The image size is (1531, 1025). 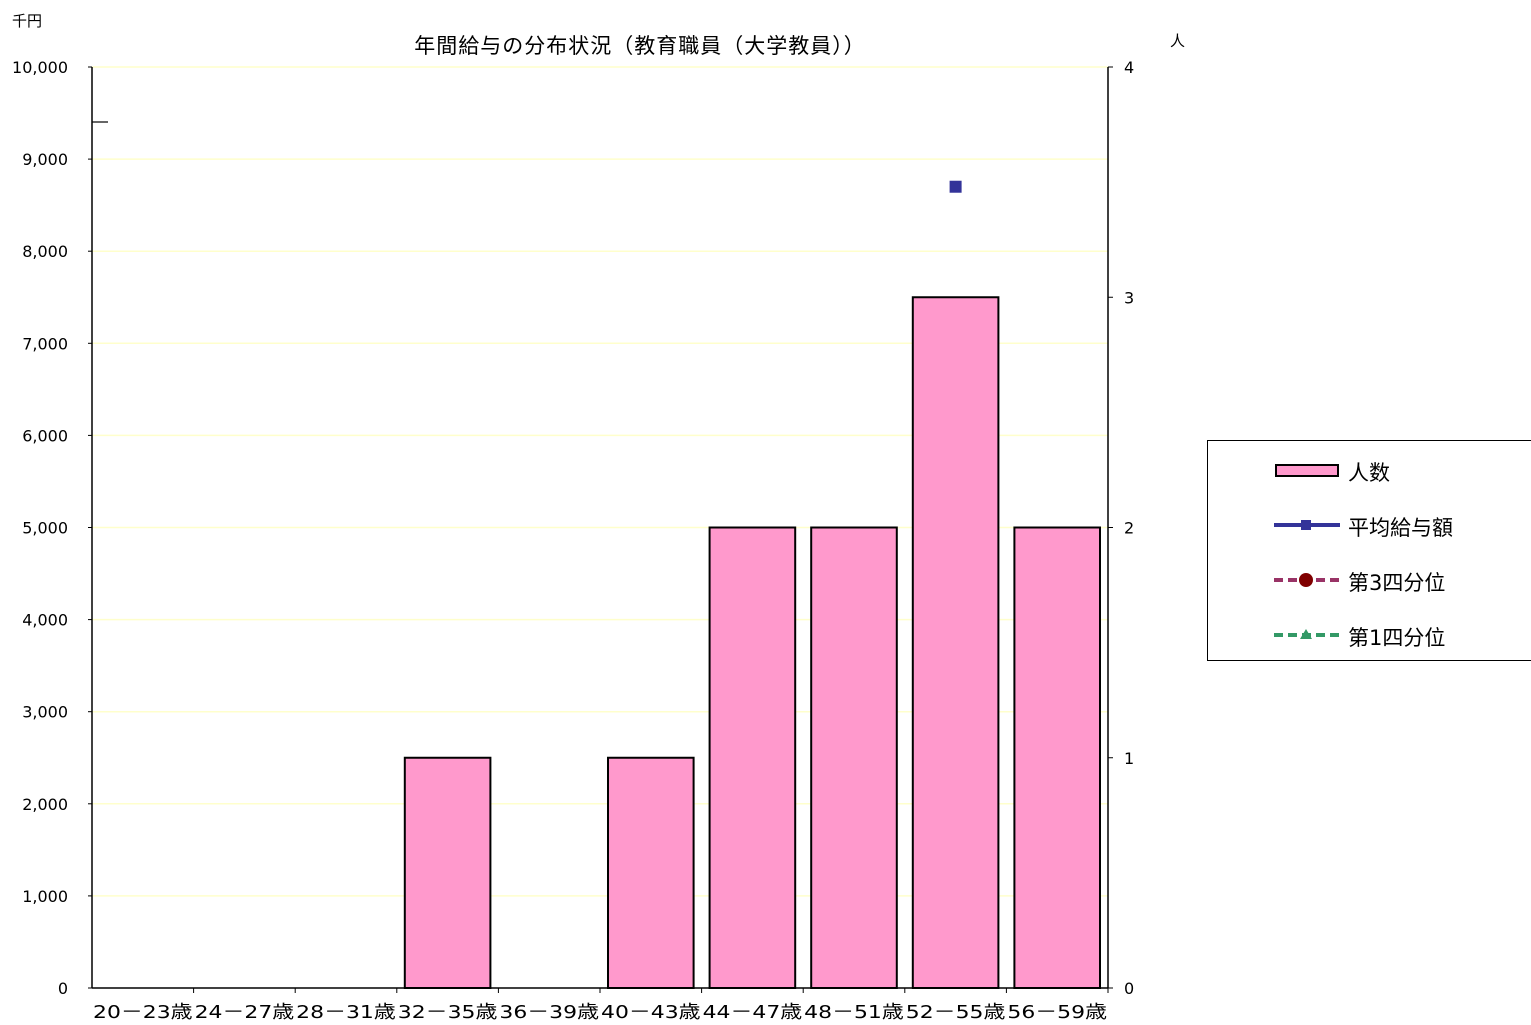 I want to click on right-axis-ticks: 0 1 2 3 4, so click(x=1121, y=528).